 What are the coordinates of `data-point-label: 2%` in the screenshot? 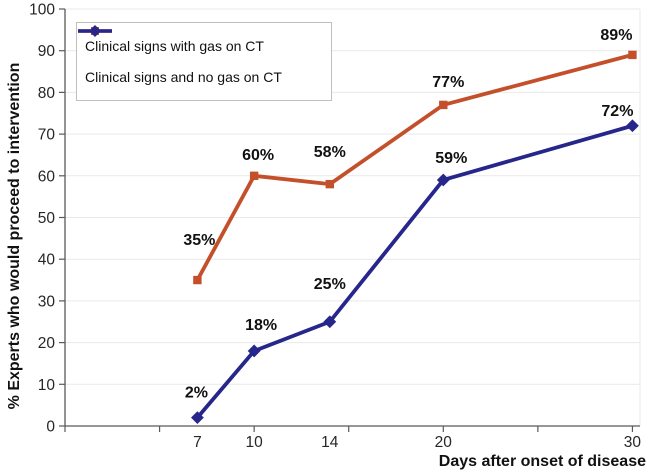 It's located at (196, 393).